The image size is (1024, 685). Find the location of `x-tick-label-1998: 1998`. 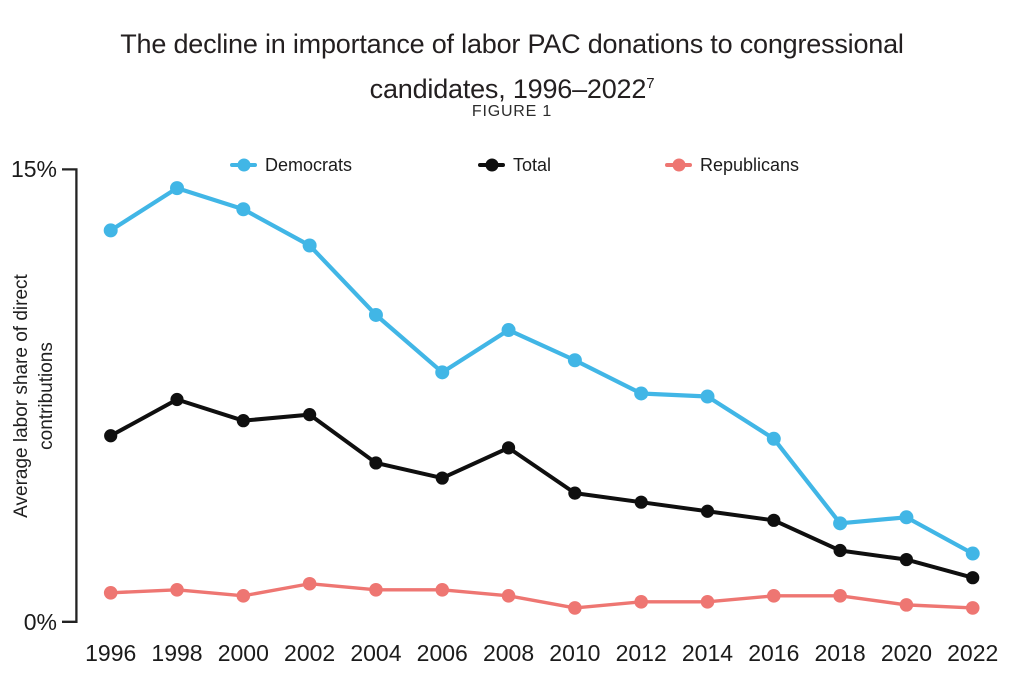

x-tick-label-1998: 1998 is located at coordinates (176, 653).